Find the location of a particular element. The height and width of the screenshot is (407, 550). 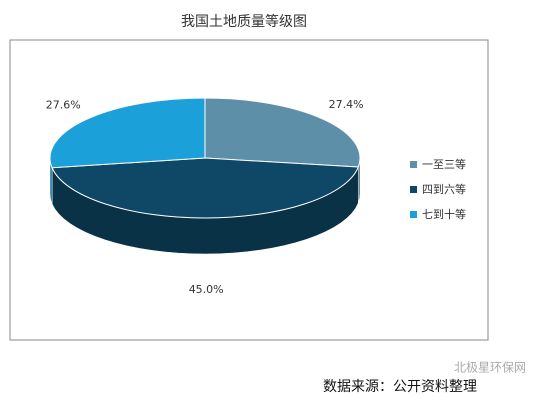

chart-title: 我国土地质量等级图 is located at coordinates (244, 21).